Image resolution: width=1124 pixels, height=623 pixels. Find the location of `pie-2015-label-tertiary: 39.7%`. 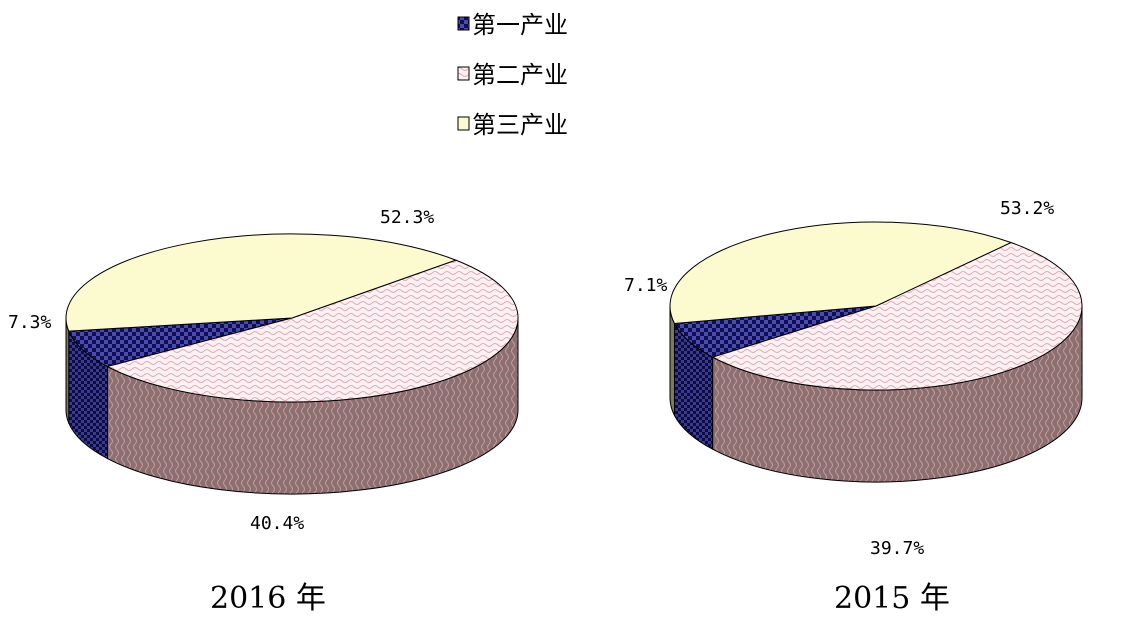

pie-2015-label-tertiary: 39.7% is located at coordinates (897, 548).